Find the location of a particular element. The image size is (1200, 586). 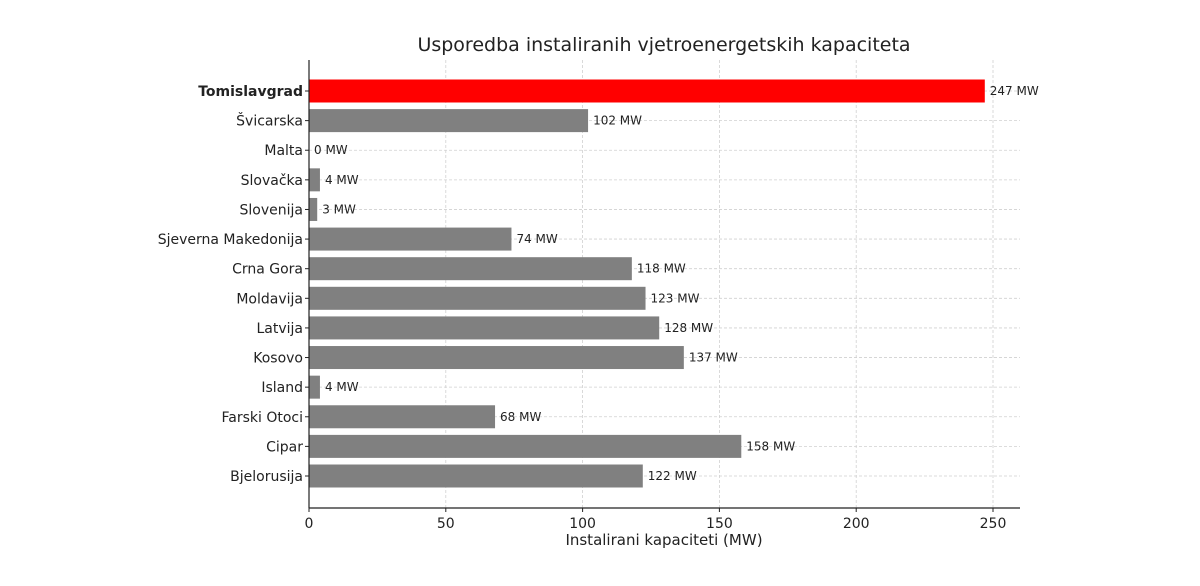

data-label: 137 MW is located at coordinates (713, 358).